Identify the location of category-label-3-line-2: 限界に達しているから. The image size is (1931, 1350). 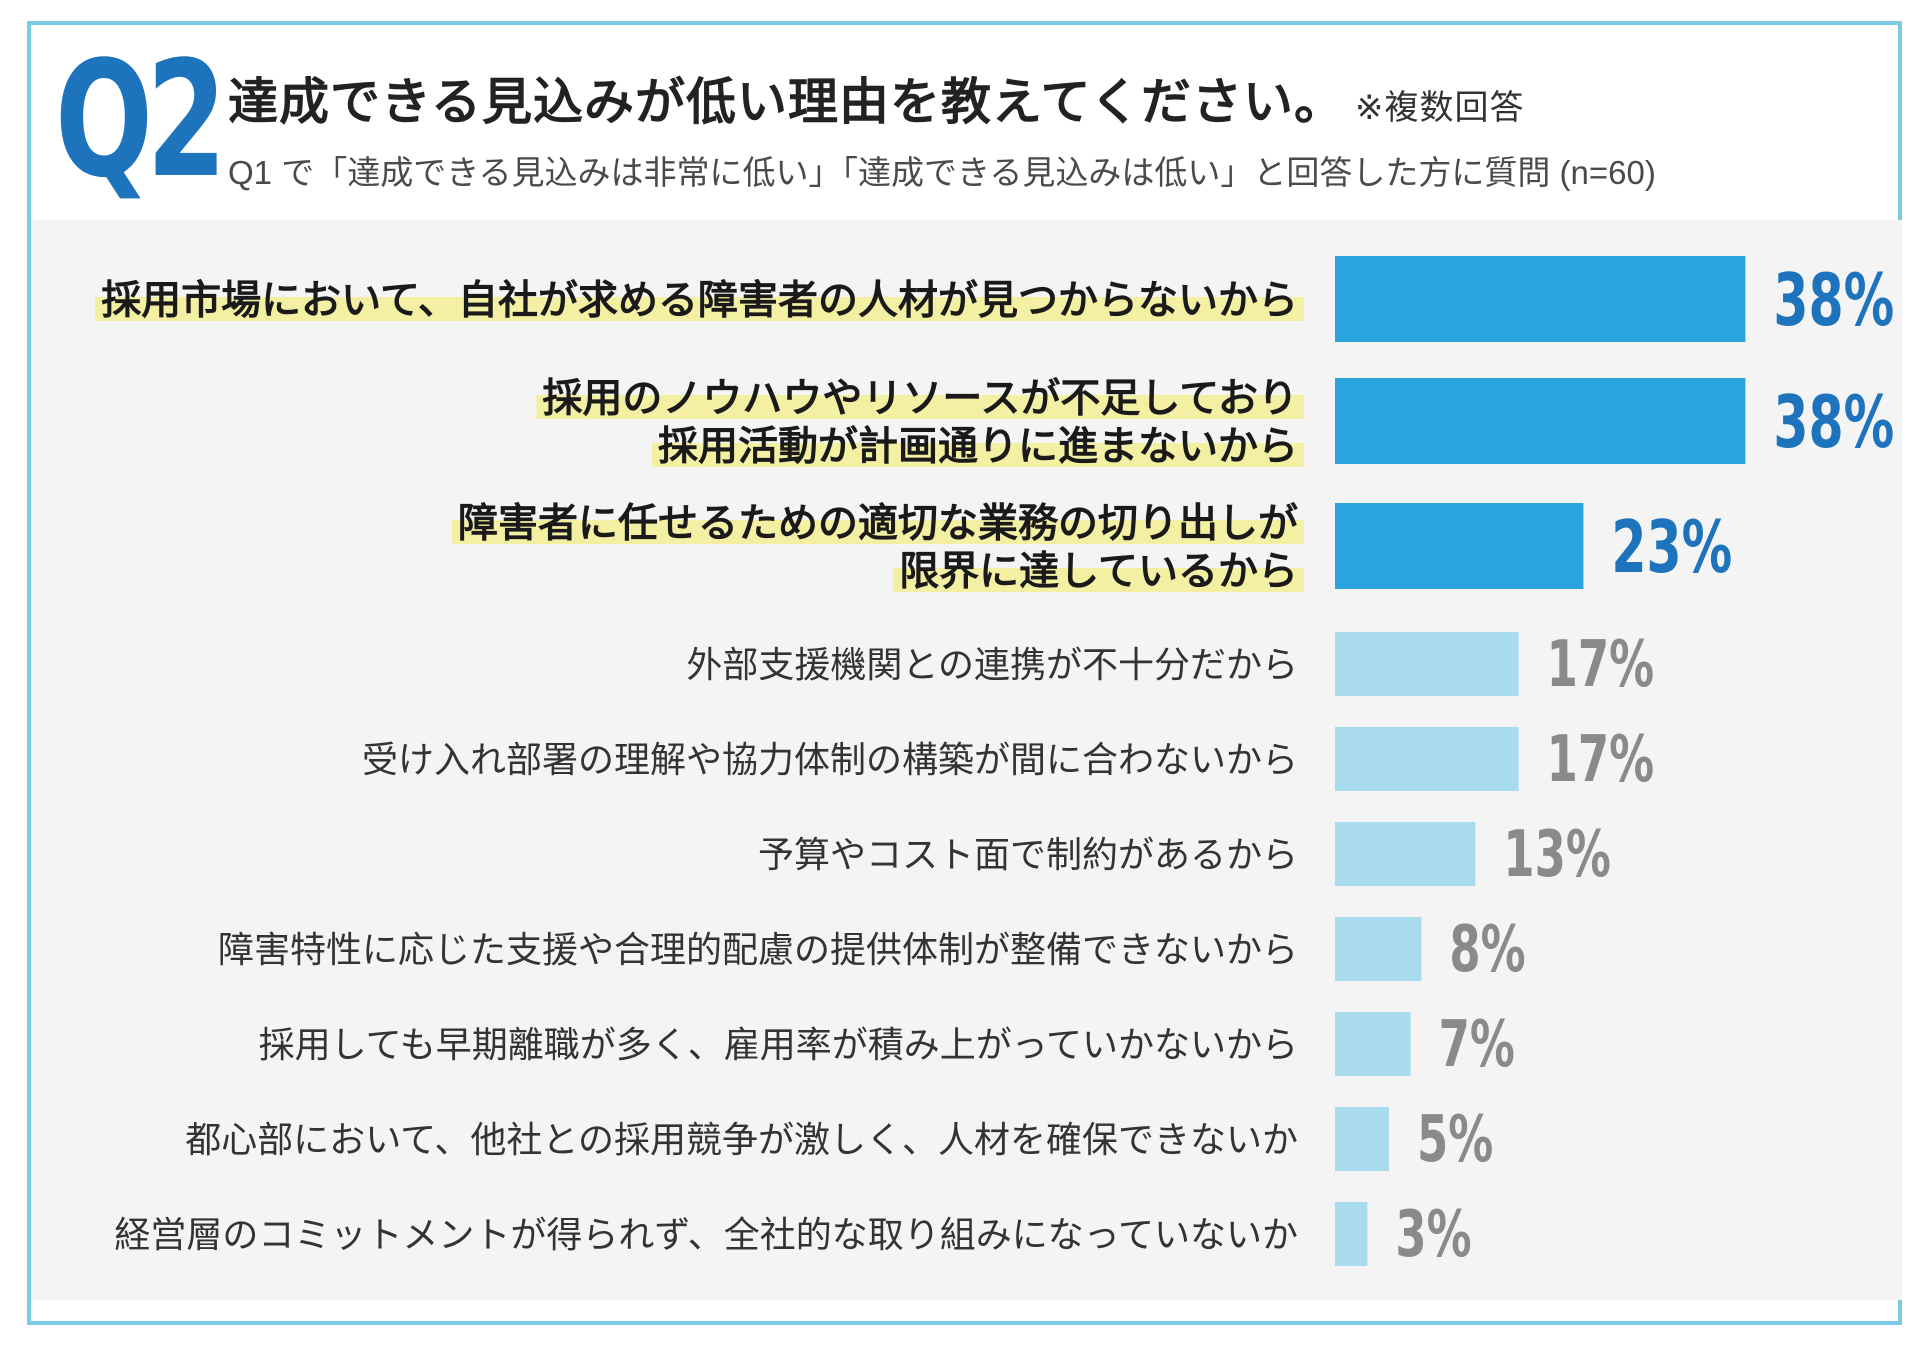
(1098, 571).